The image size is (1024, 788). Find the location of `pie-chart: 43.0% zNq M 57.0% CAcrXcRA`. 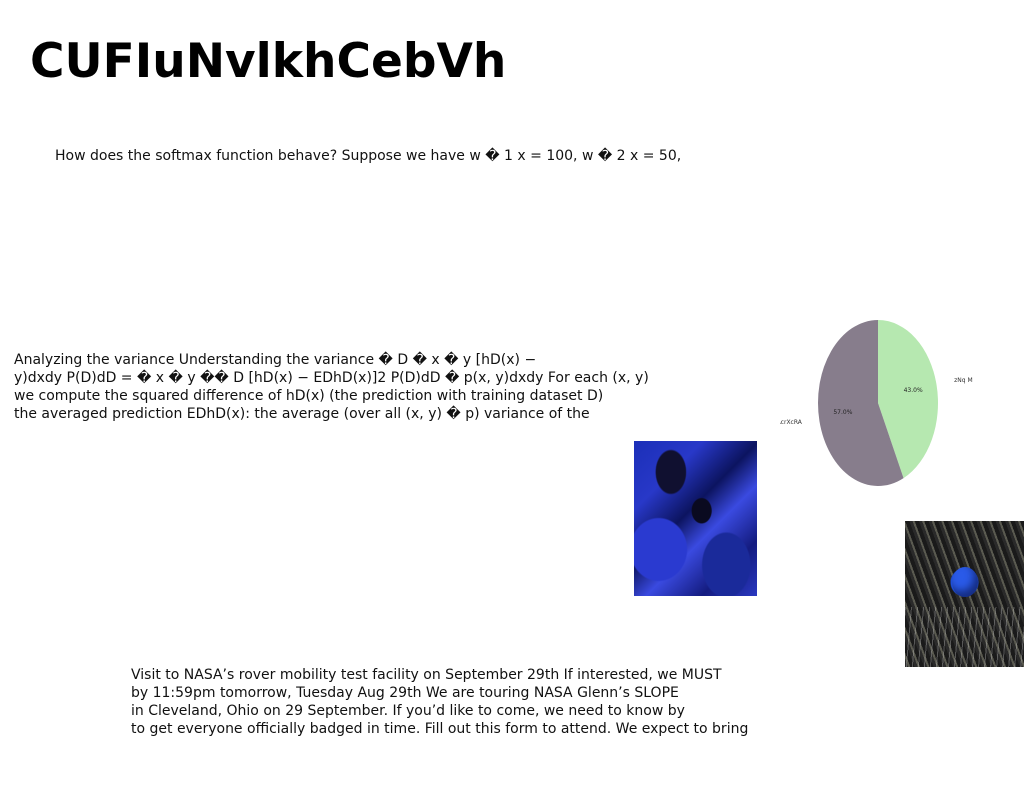

pie-chart: 43.0% zNq M 57.0% CAcrXcRA is located at coordinates (880, 403).